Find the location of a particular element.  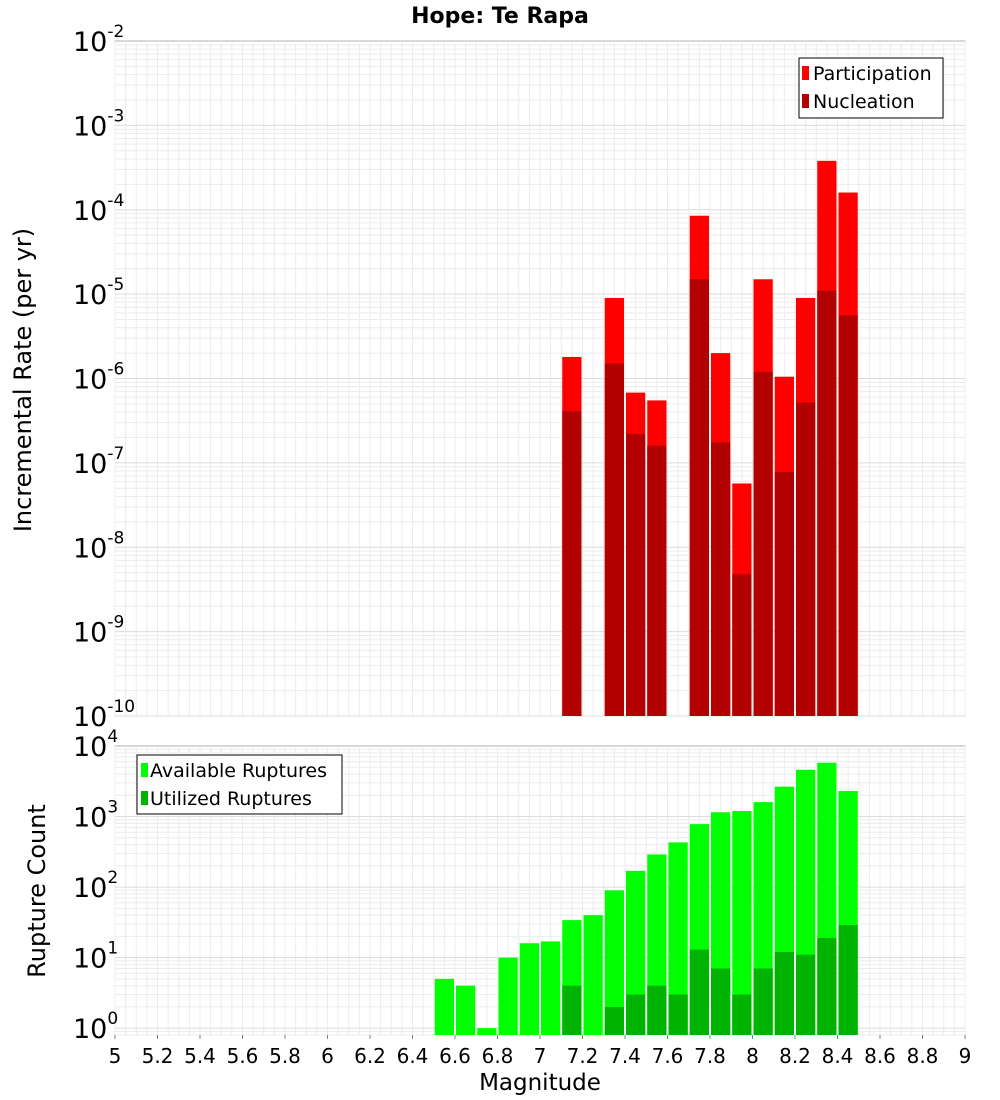

count-y-tick-label: 10⁰ is located at coordinates (95, 1027).